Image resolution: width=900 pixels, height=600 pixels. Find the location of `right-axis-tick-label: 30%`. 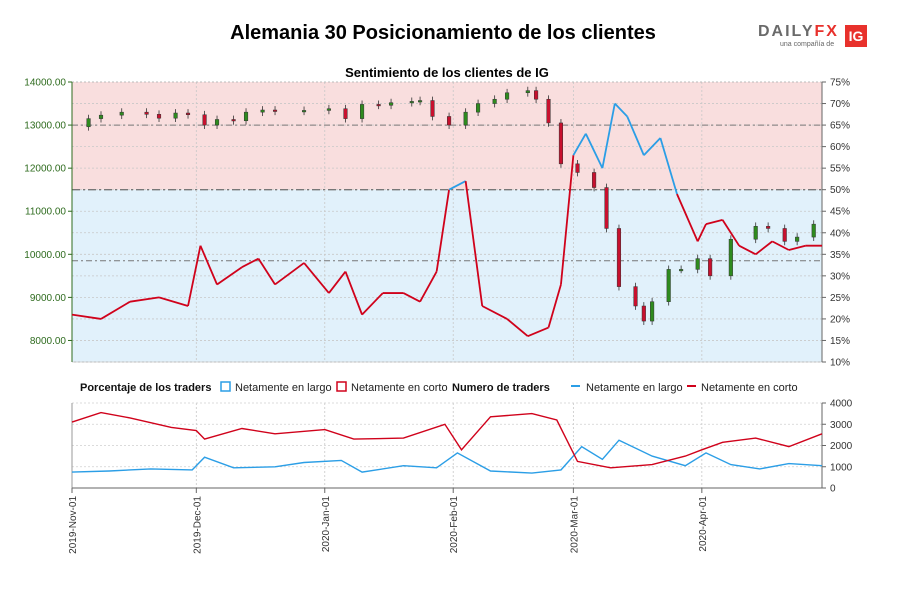

right-axis-tick-label: 30% is located at coordinates (840, 276).